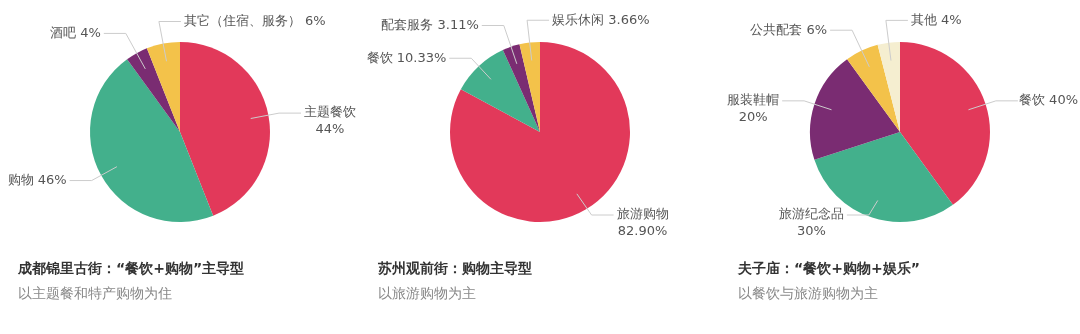 The width and height of the screenshot is (1080, 334). What do you see at coordinates (131, 269) in the screenshot?
I see `text: 成都锦里古街：“餐饮+购物”主导型` at bounding box center [131, 269].